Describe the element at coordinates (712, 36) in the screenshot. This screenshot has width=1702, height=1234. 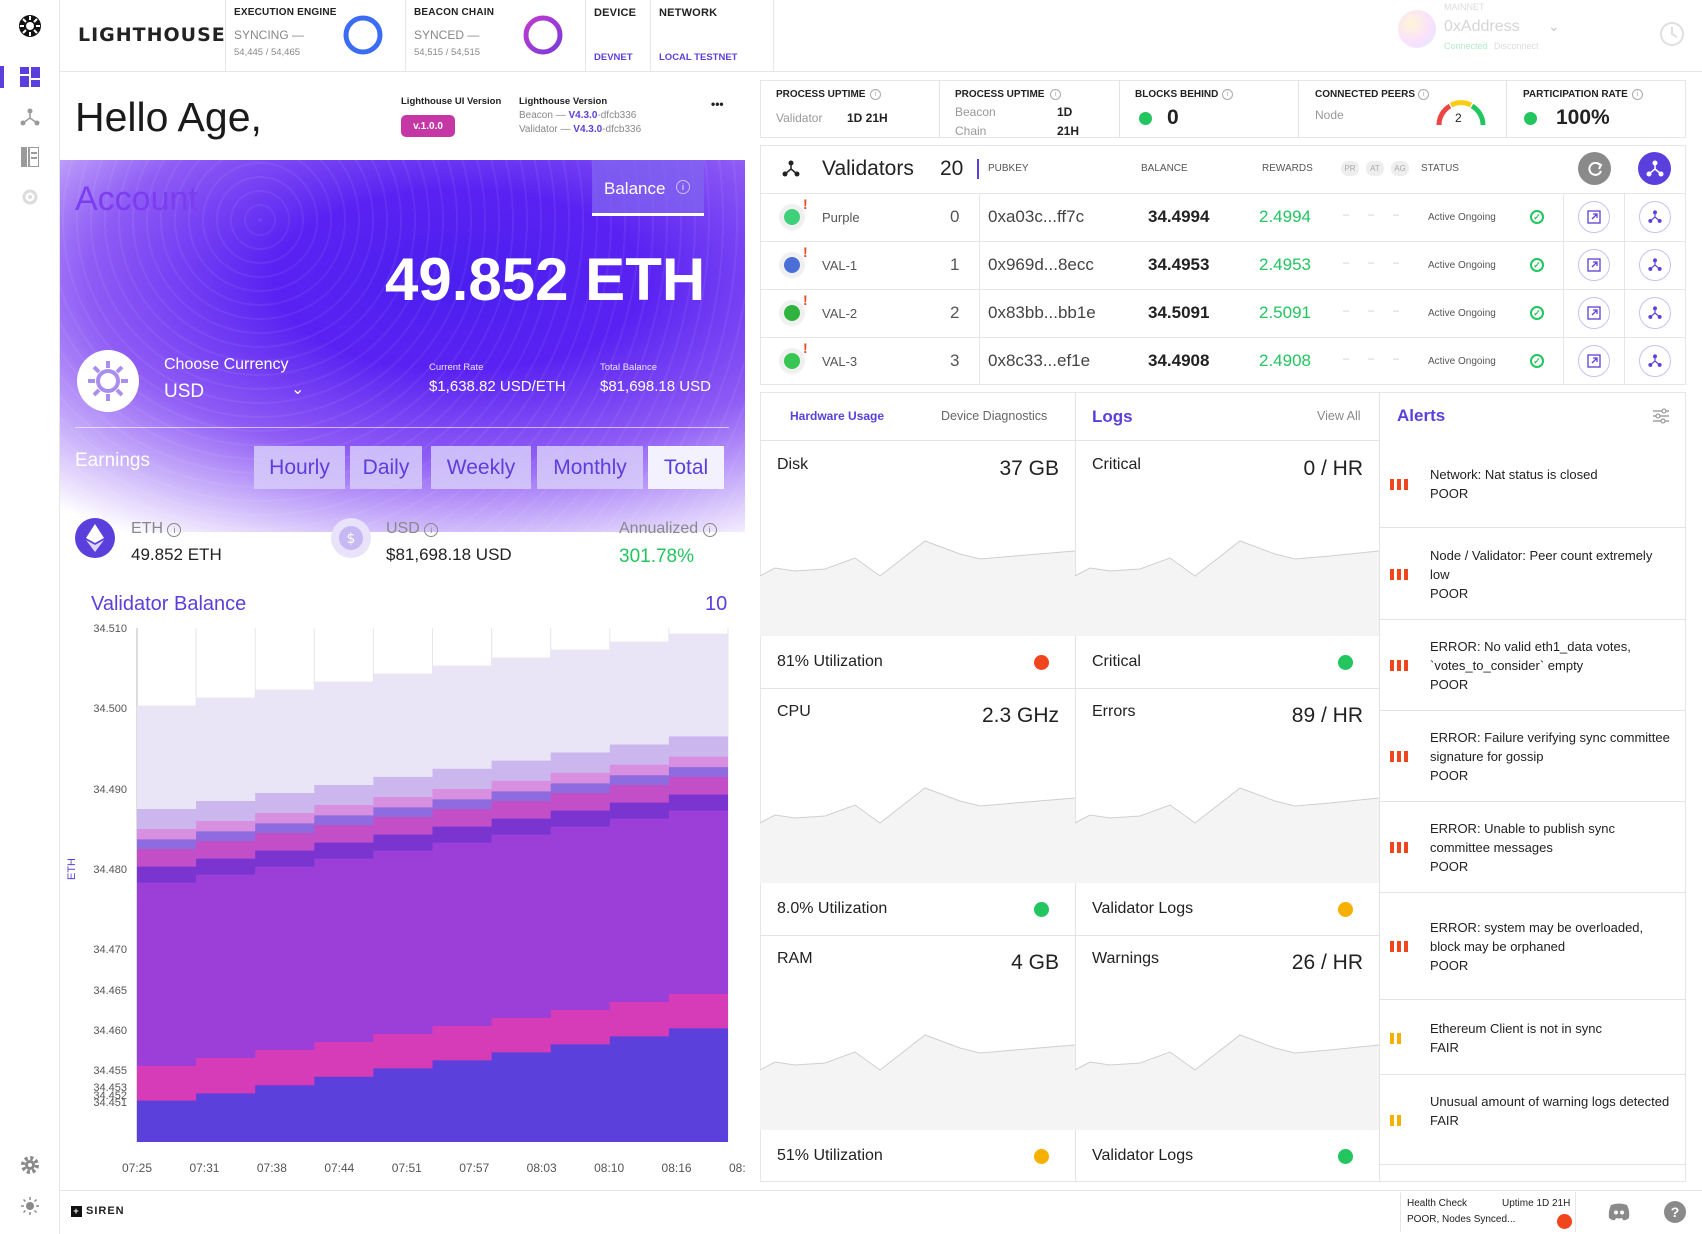
I see `network-status: NETWORK LOCAL TESTNET` at that location.